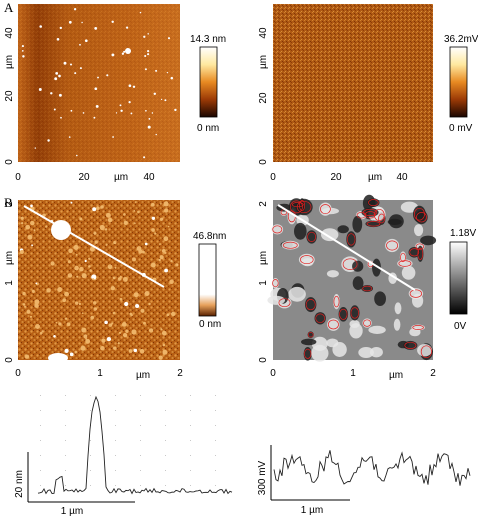 This screenshot has height=517, width=478. What do you see at coordinates (462, 280) in the screenshot?
I see `colorbar-b-right: 1.18V 0V` at bounding box center [462, 280].